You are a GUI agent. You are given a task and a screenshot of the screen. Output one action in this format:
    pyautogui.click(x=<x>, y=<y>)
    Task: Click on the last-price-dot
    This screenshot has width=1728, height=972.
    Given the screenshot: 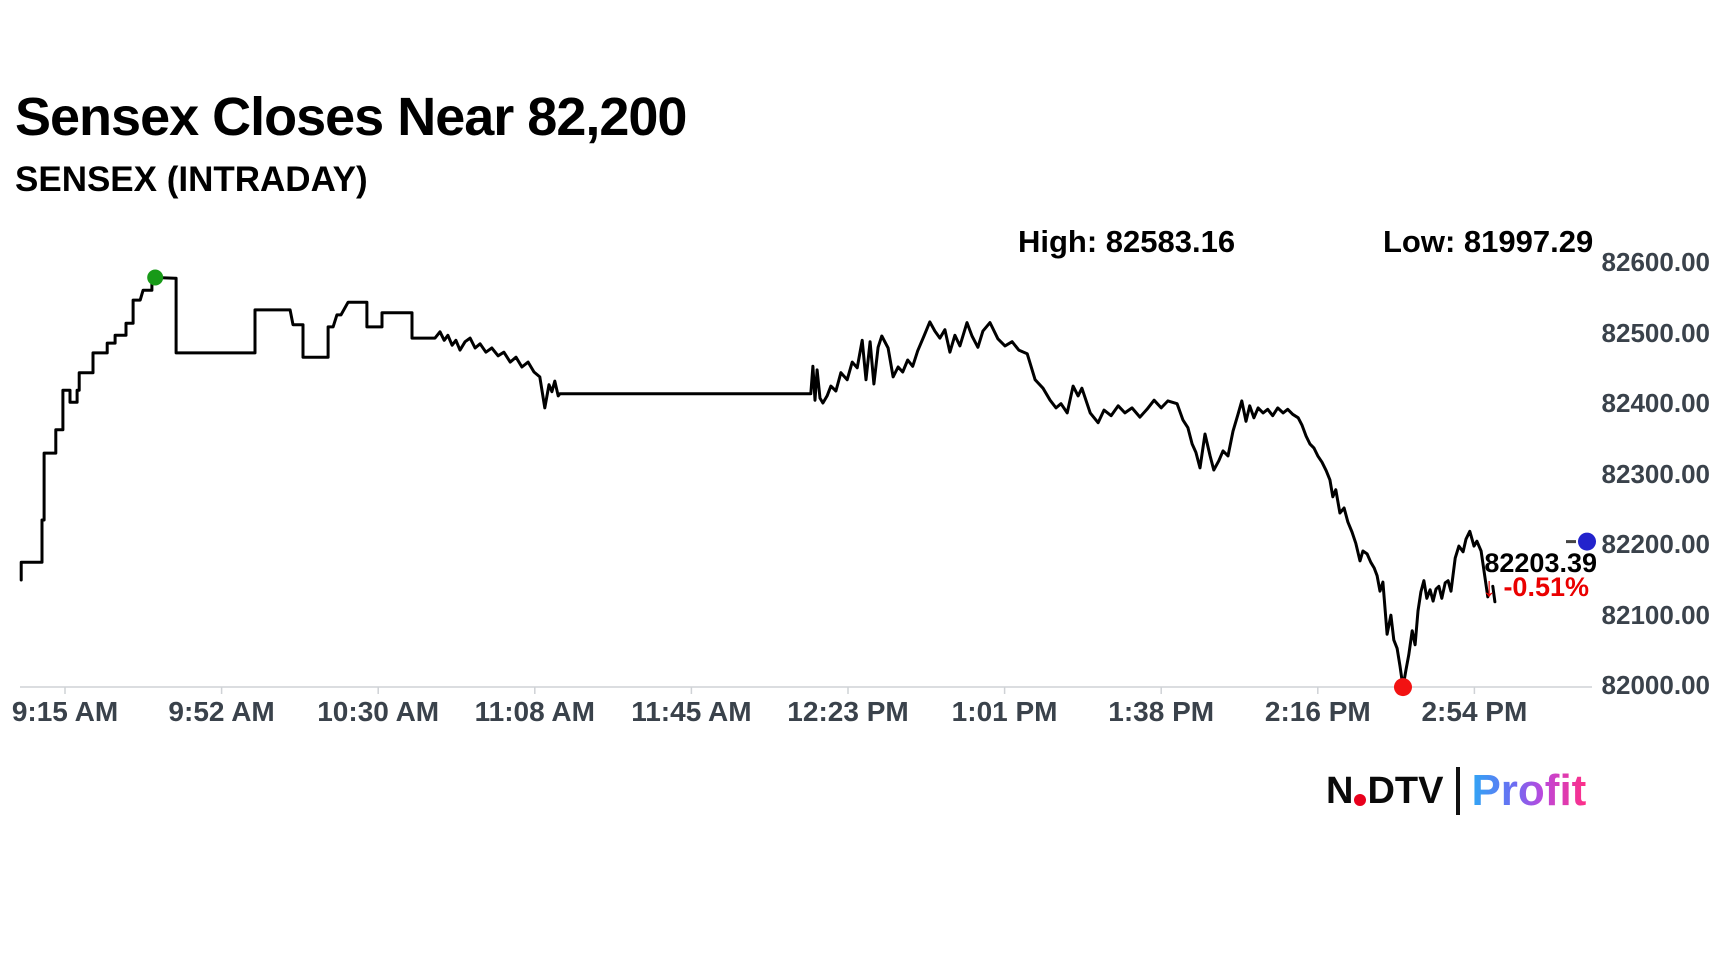 What is the action you would take?
    pyautogui.click(x=1587, y=541)
    